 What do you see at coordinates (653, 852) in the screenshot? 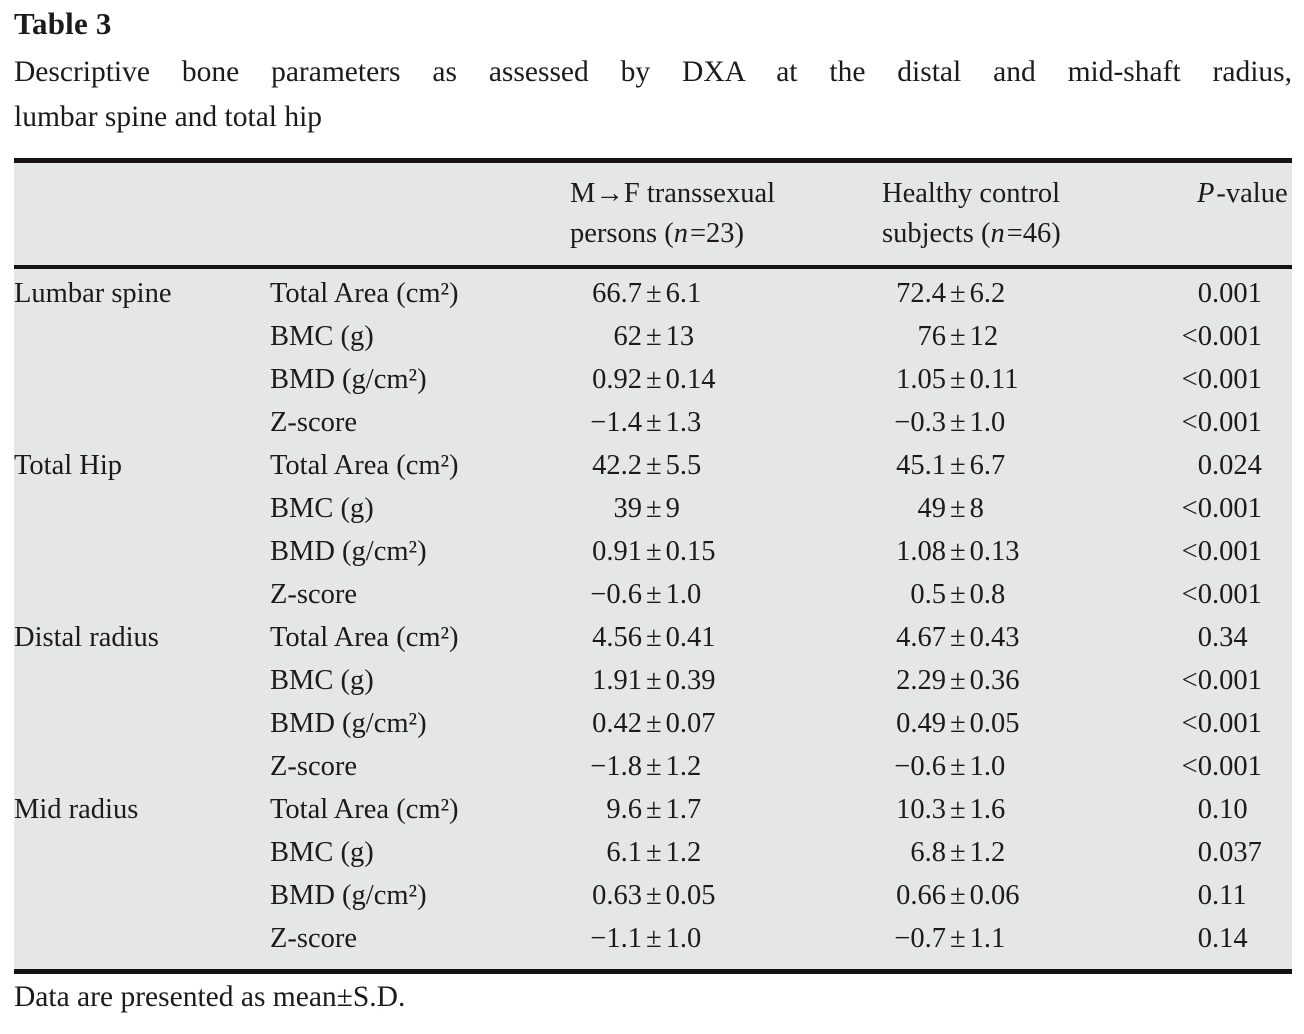
I see `table-row: BMC (g) 6.1 ±1.2 6.8 ±1.2 0.037` at bounding box center [653, 852].